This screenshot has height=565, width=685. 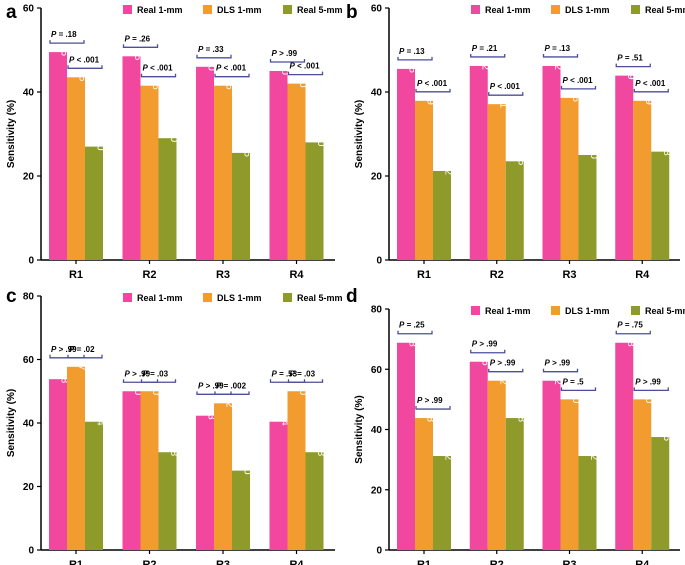 I want to click on p-value-bracket: P = .13, so click(x=560, y=51).